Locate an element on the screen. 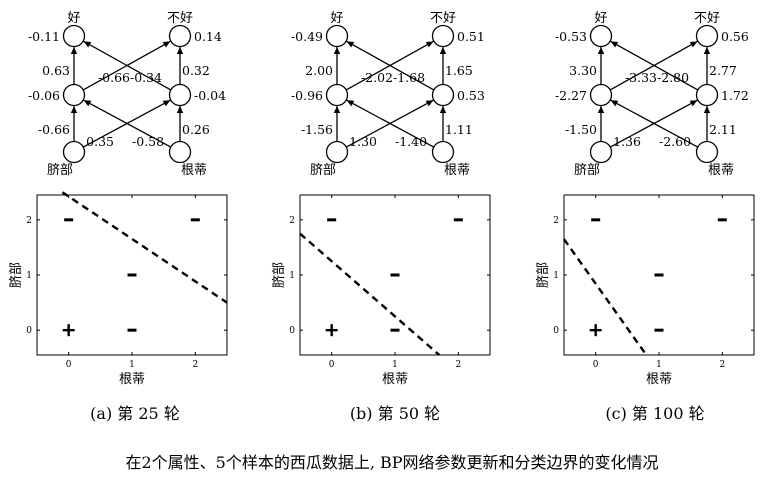  weight-hidden2-output1: -2.80 is located at coordinates (673, 77).